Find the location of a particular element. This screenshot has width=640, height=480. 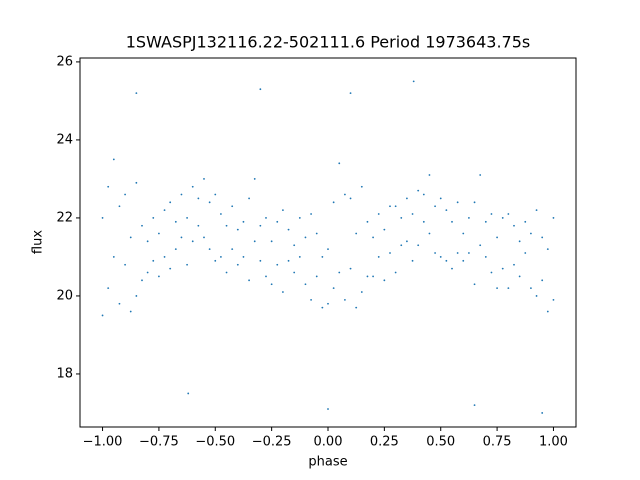

y-tick-label: 26 is located at coordinates (64, 61).